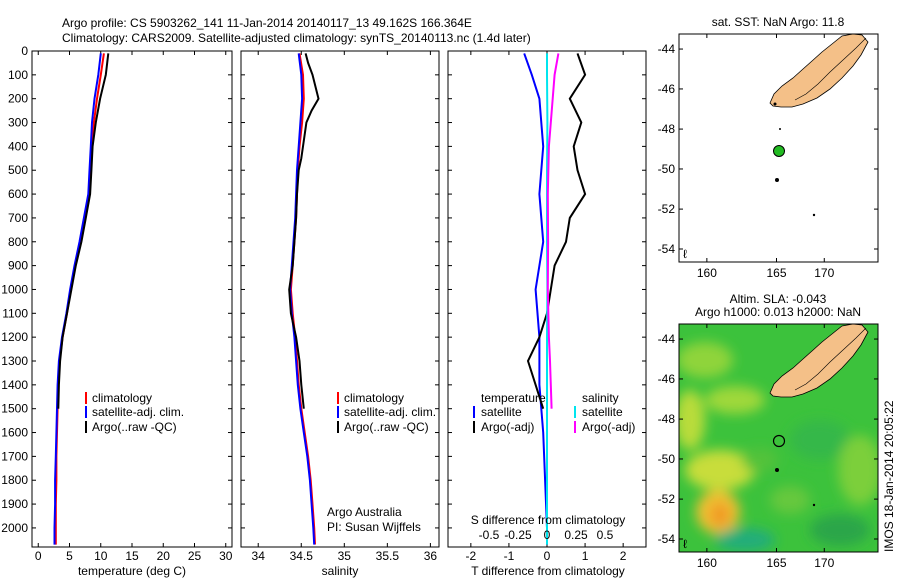  Describe the element at coordinates (388, 556) in the screenshot. I see `x-tick-label: 35.5` at that location.